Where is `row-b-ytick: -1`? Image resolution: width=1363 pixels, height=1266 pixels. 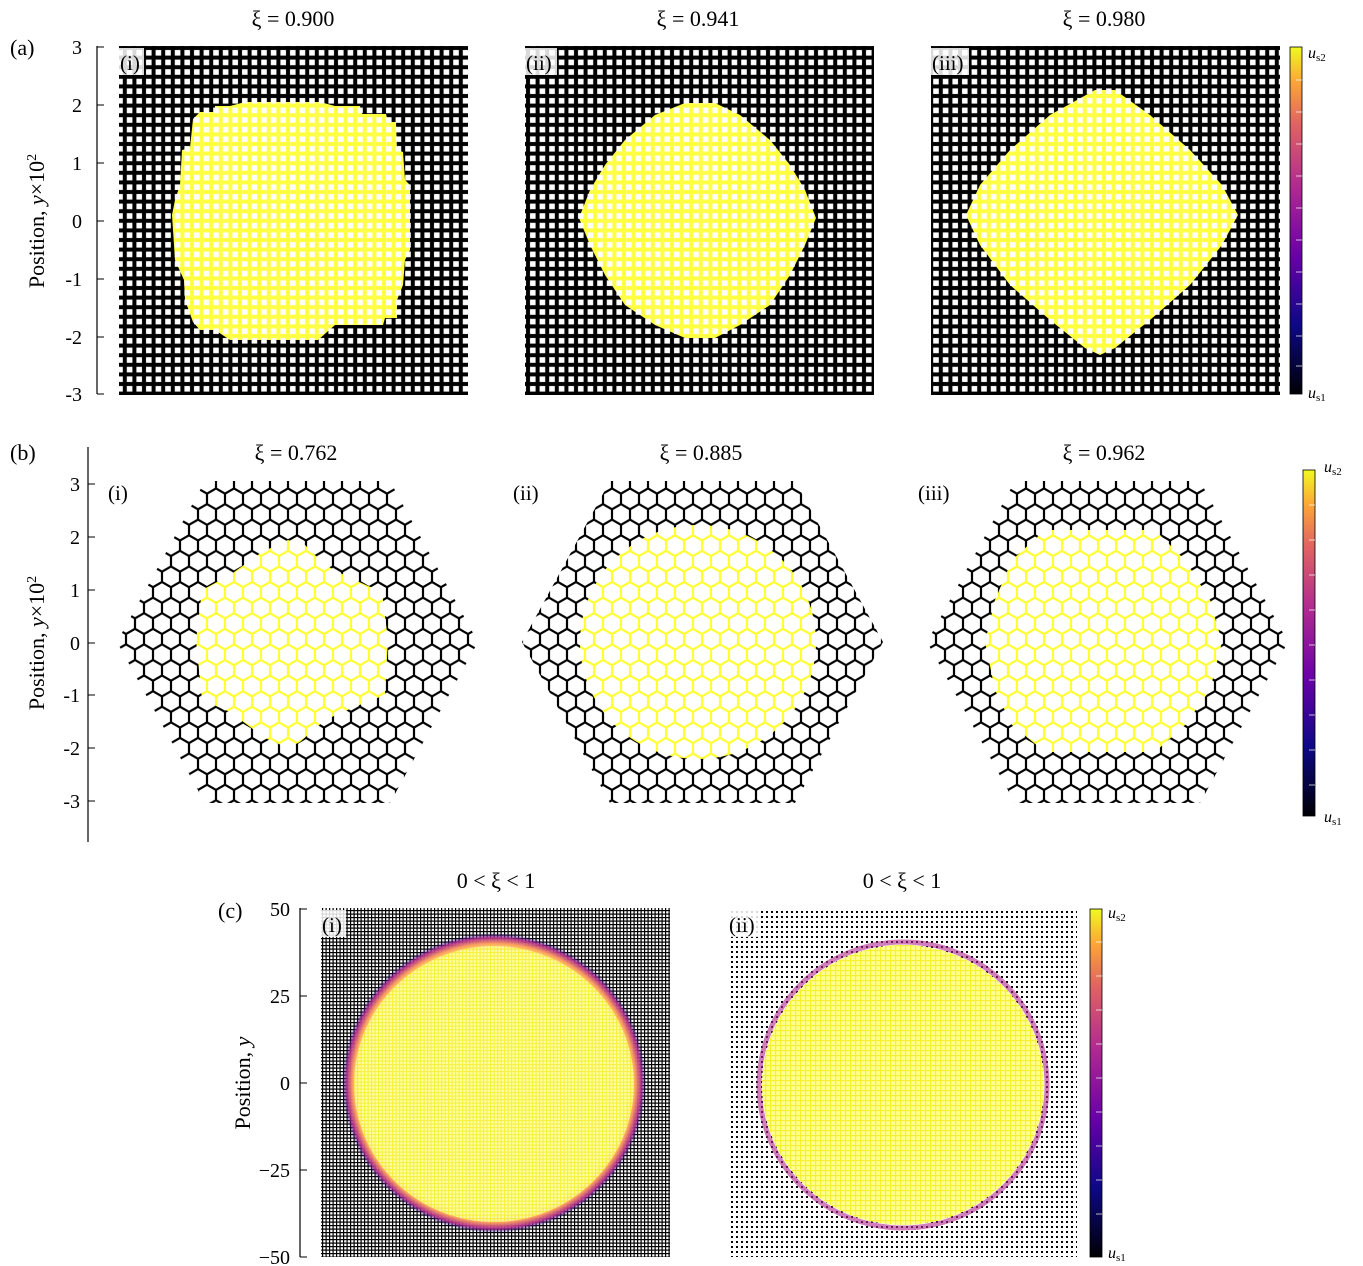 row-b-ytick: -1 is located at coordinates (71, 696).